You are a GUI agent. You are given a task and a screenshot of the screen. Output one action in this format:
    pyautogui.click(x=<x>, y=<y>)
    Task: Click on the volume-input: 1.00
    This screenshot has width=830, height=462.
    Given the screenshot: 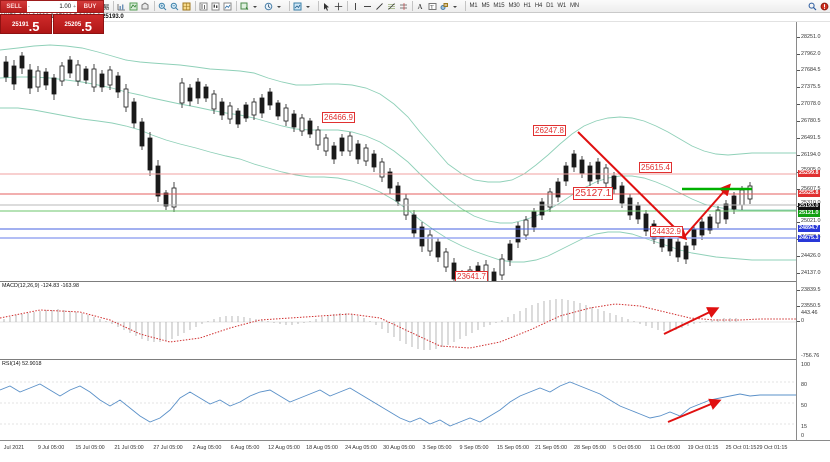 What is the action you would take?
    pyautogui.click(x=65, y=6)
    